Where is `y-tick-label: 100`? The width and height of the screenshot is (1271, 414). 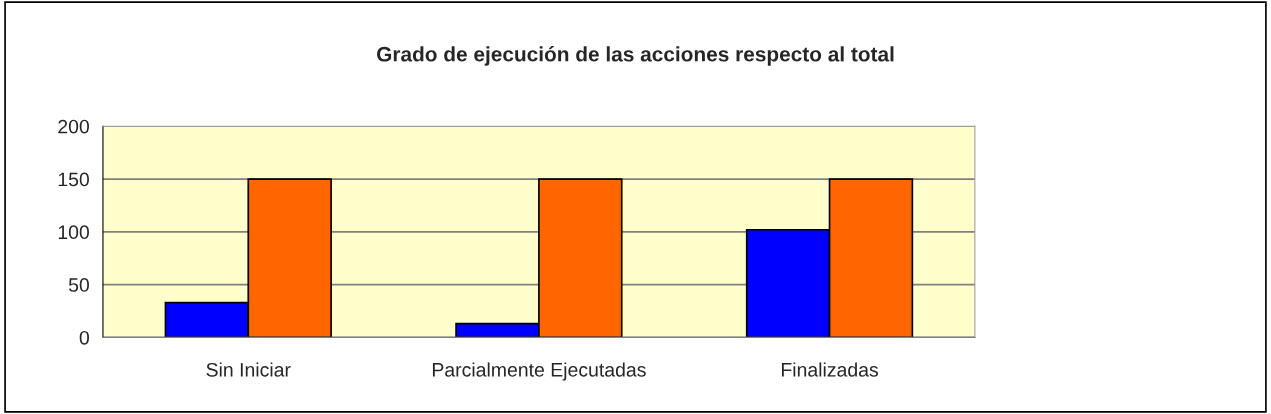 y-tick-label: 100 is located at coordinates (73, 232).